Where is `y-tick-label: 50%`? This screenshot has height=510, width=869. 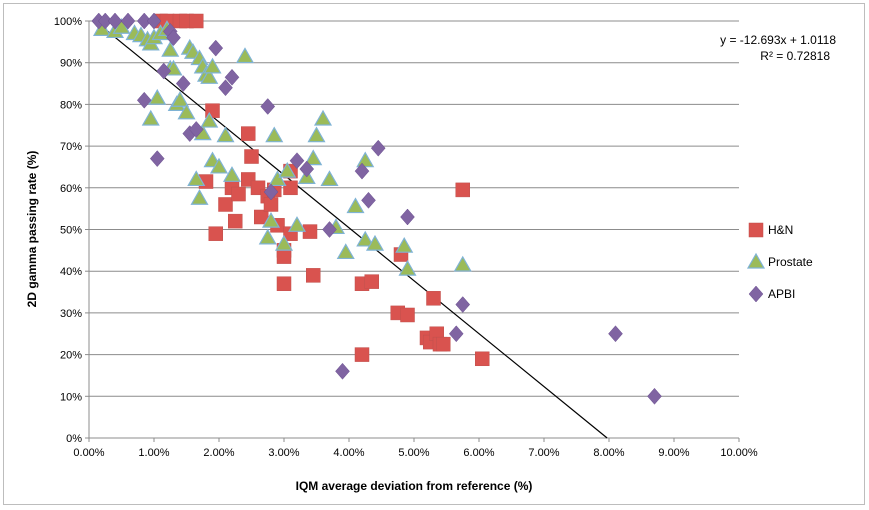
y-tick-label: 50% is located at coordinates (71, 231).